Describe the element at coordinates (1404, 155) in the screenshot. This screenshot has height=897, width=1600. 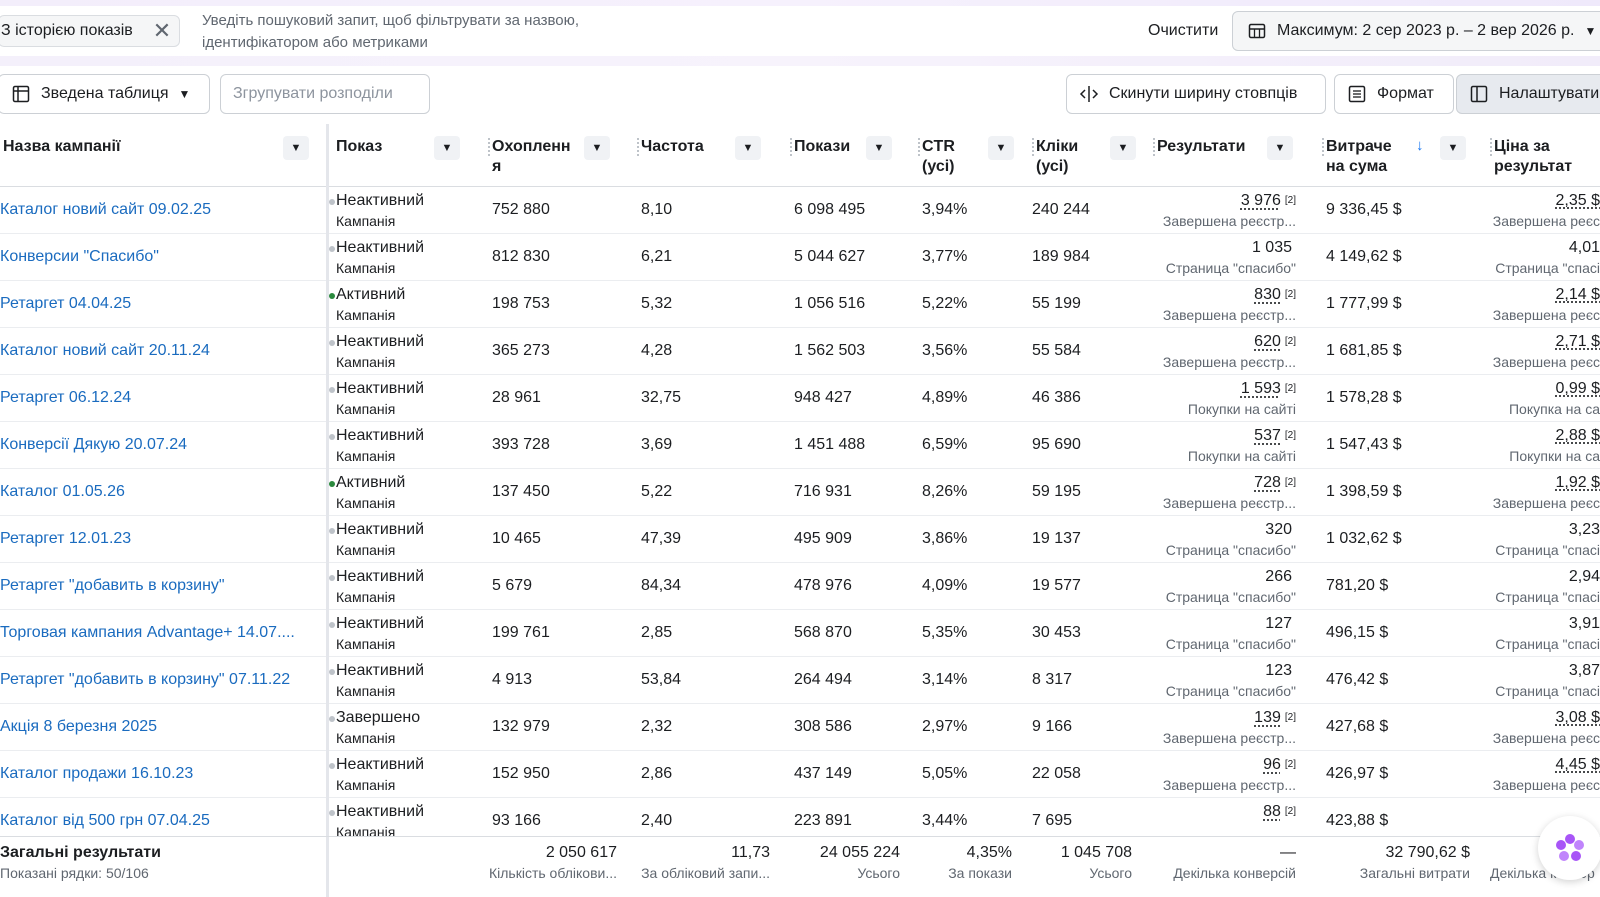
I see `column-header-spend: Витраче на сума ↓ ▼` at that location.